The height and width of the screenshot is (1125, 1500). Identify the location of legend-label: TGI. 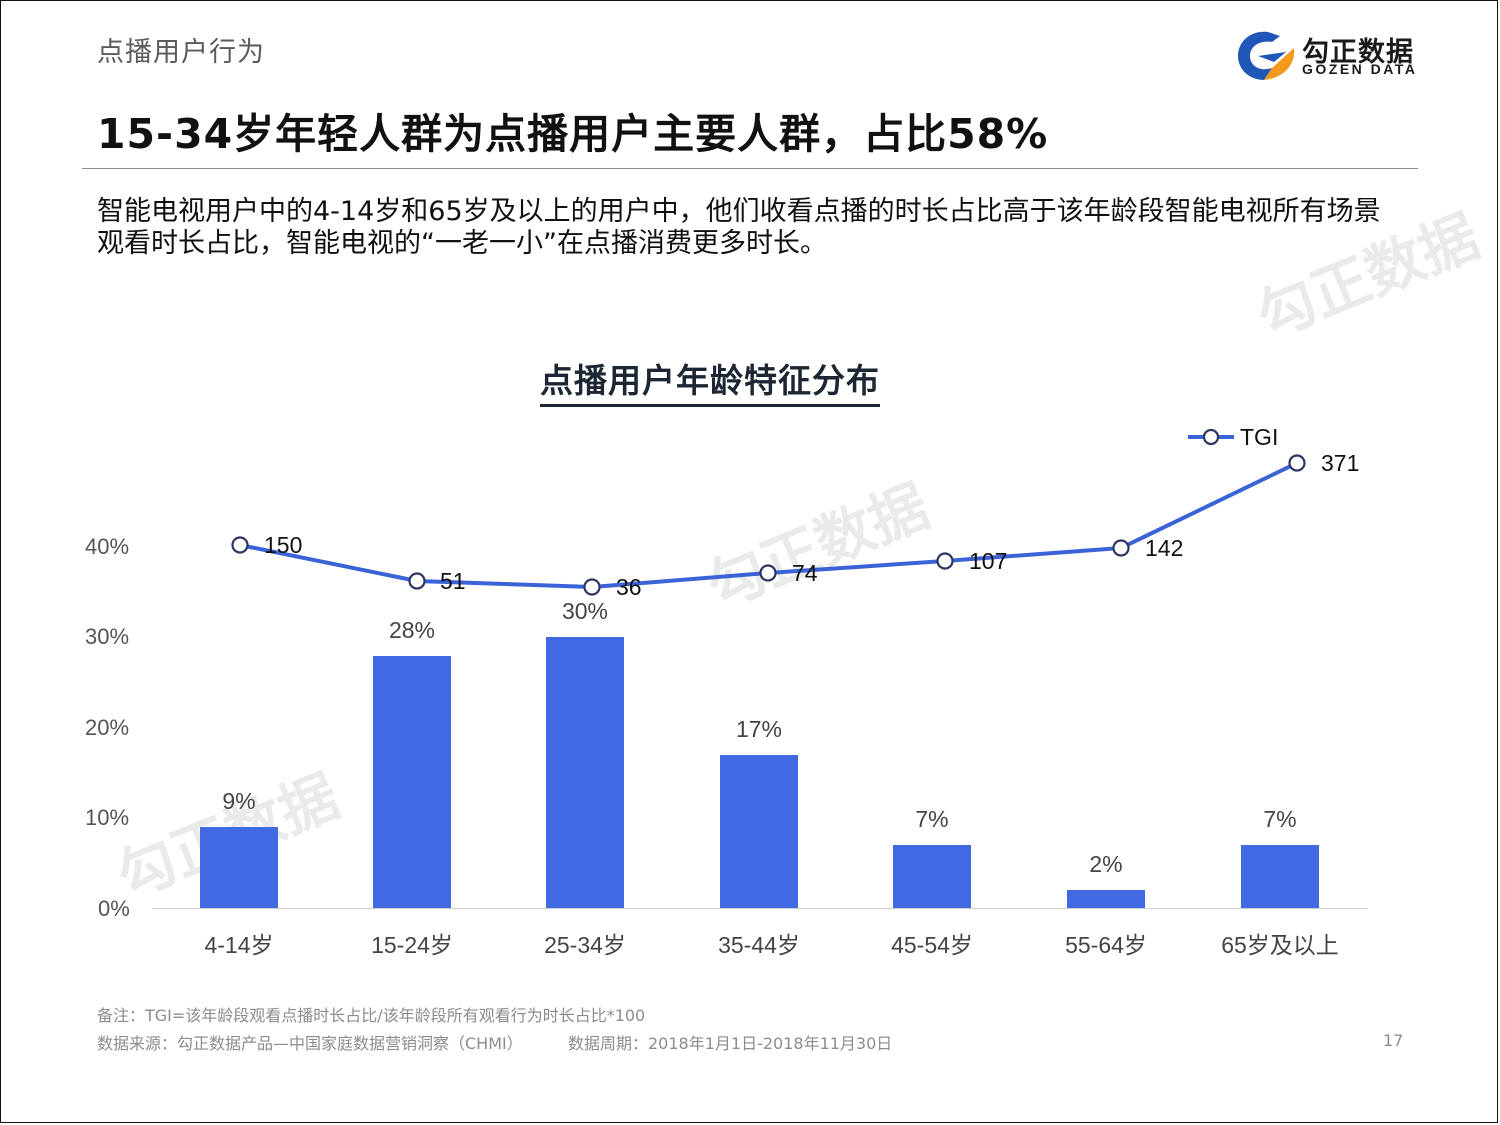
(1259, 437).